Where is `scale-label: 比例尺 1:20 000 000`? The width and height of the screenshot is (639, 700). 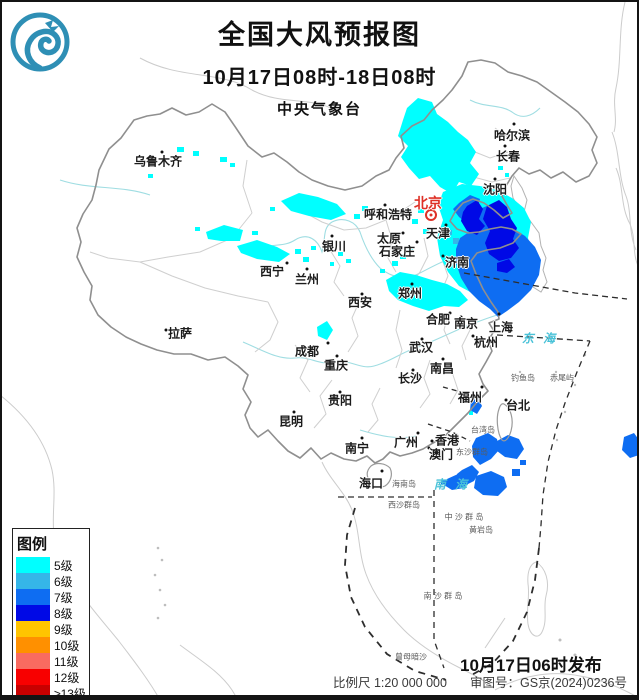
scale-label: 比例尺 1:20 000 000 is located at coordinates (390, 683).